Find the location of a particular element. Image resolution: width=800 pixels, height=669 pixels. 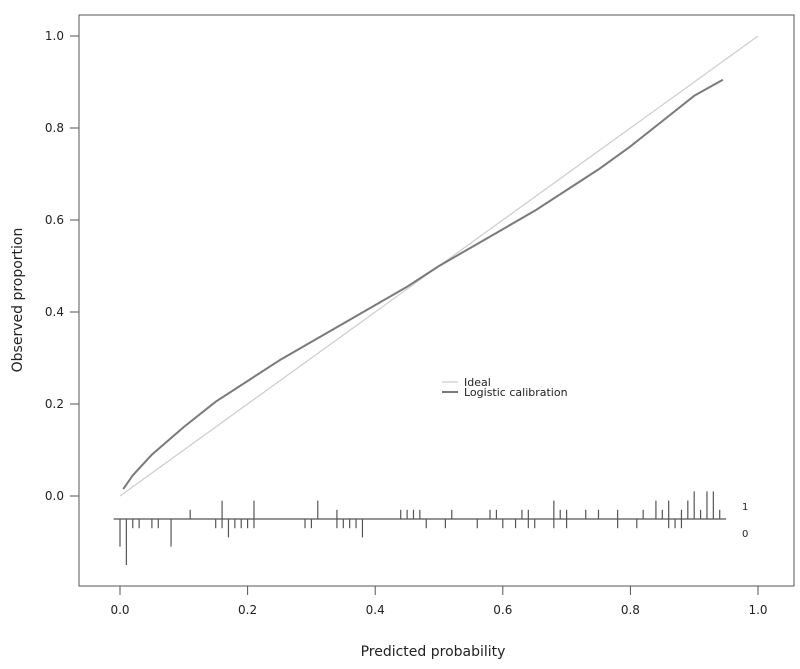

x-axis-title: Predicted probability is located at coordinates (433, 652).